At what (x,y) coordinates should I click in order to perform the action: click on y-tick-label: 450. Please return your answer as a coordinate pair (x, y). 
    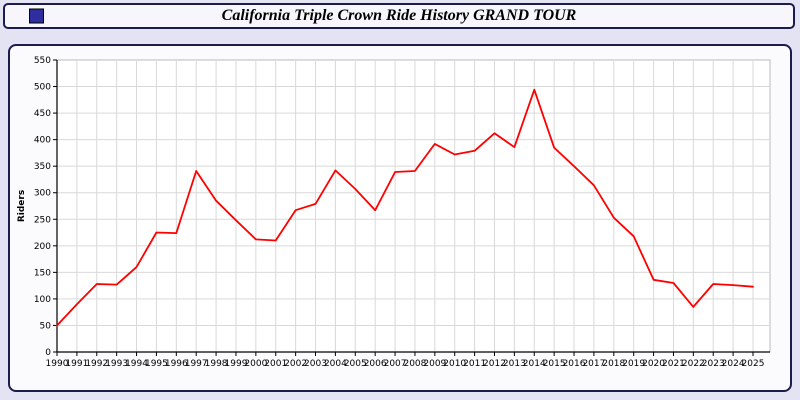
    Looking at the image, I should click on (42, 114).